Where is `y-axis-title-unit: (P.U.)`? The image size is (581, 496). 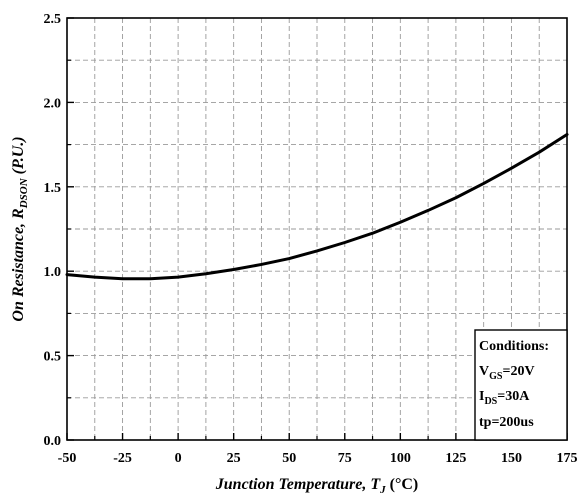 y-axis-title-unit: (P.U.) is located at coordinates (18, 157).